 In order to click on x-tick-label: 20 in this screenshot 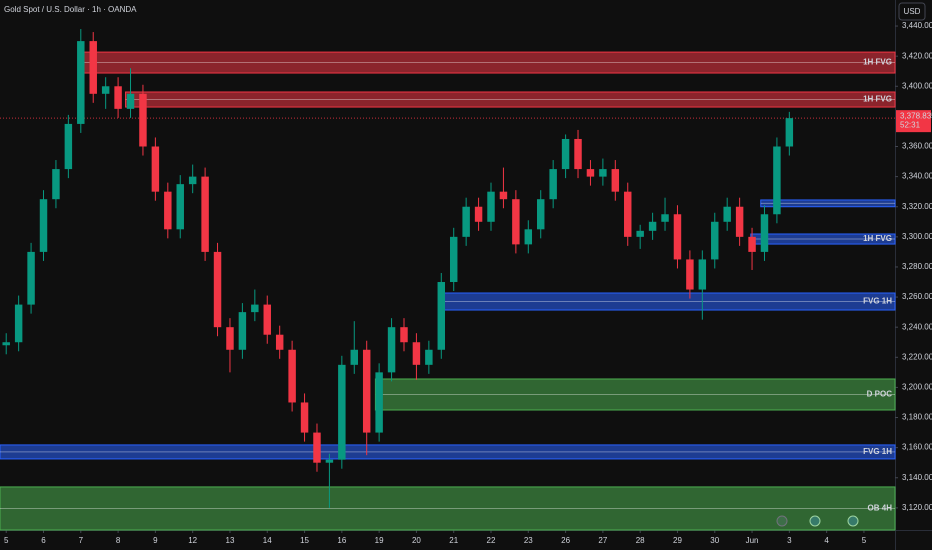, I will do `click(416, 540)`.